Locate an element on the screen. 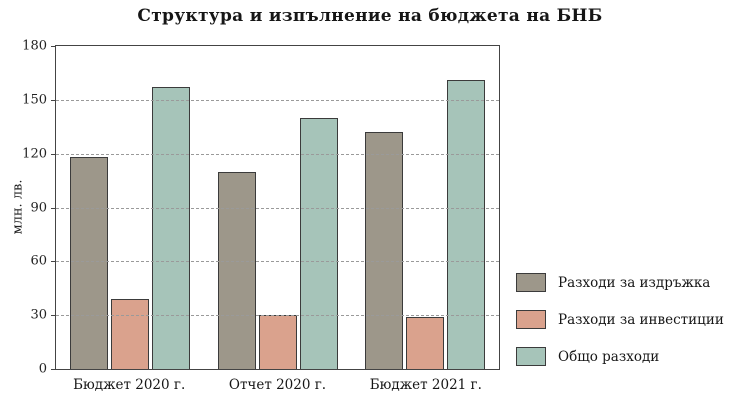 This screenshot has width=740, height=417. y-tick-label: 30 is located at coordinates (38, 315).